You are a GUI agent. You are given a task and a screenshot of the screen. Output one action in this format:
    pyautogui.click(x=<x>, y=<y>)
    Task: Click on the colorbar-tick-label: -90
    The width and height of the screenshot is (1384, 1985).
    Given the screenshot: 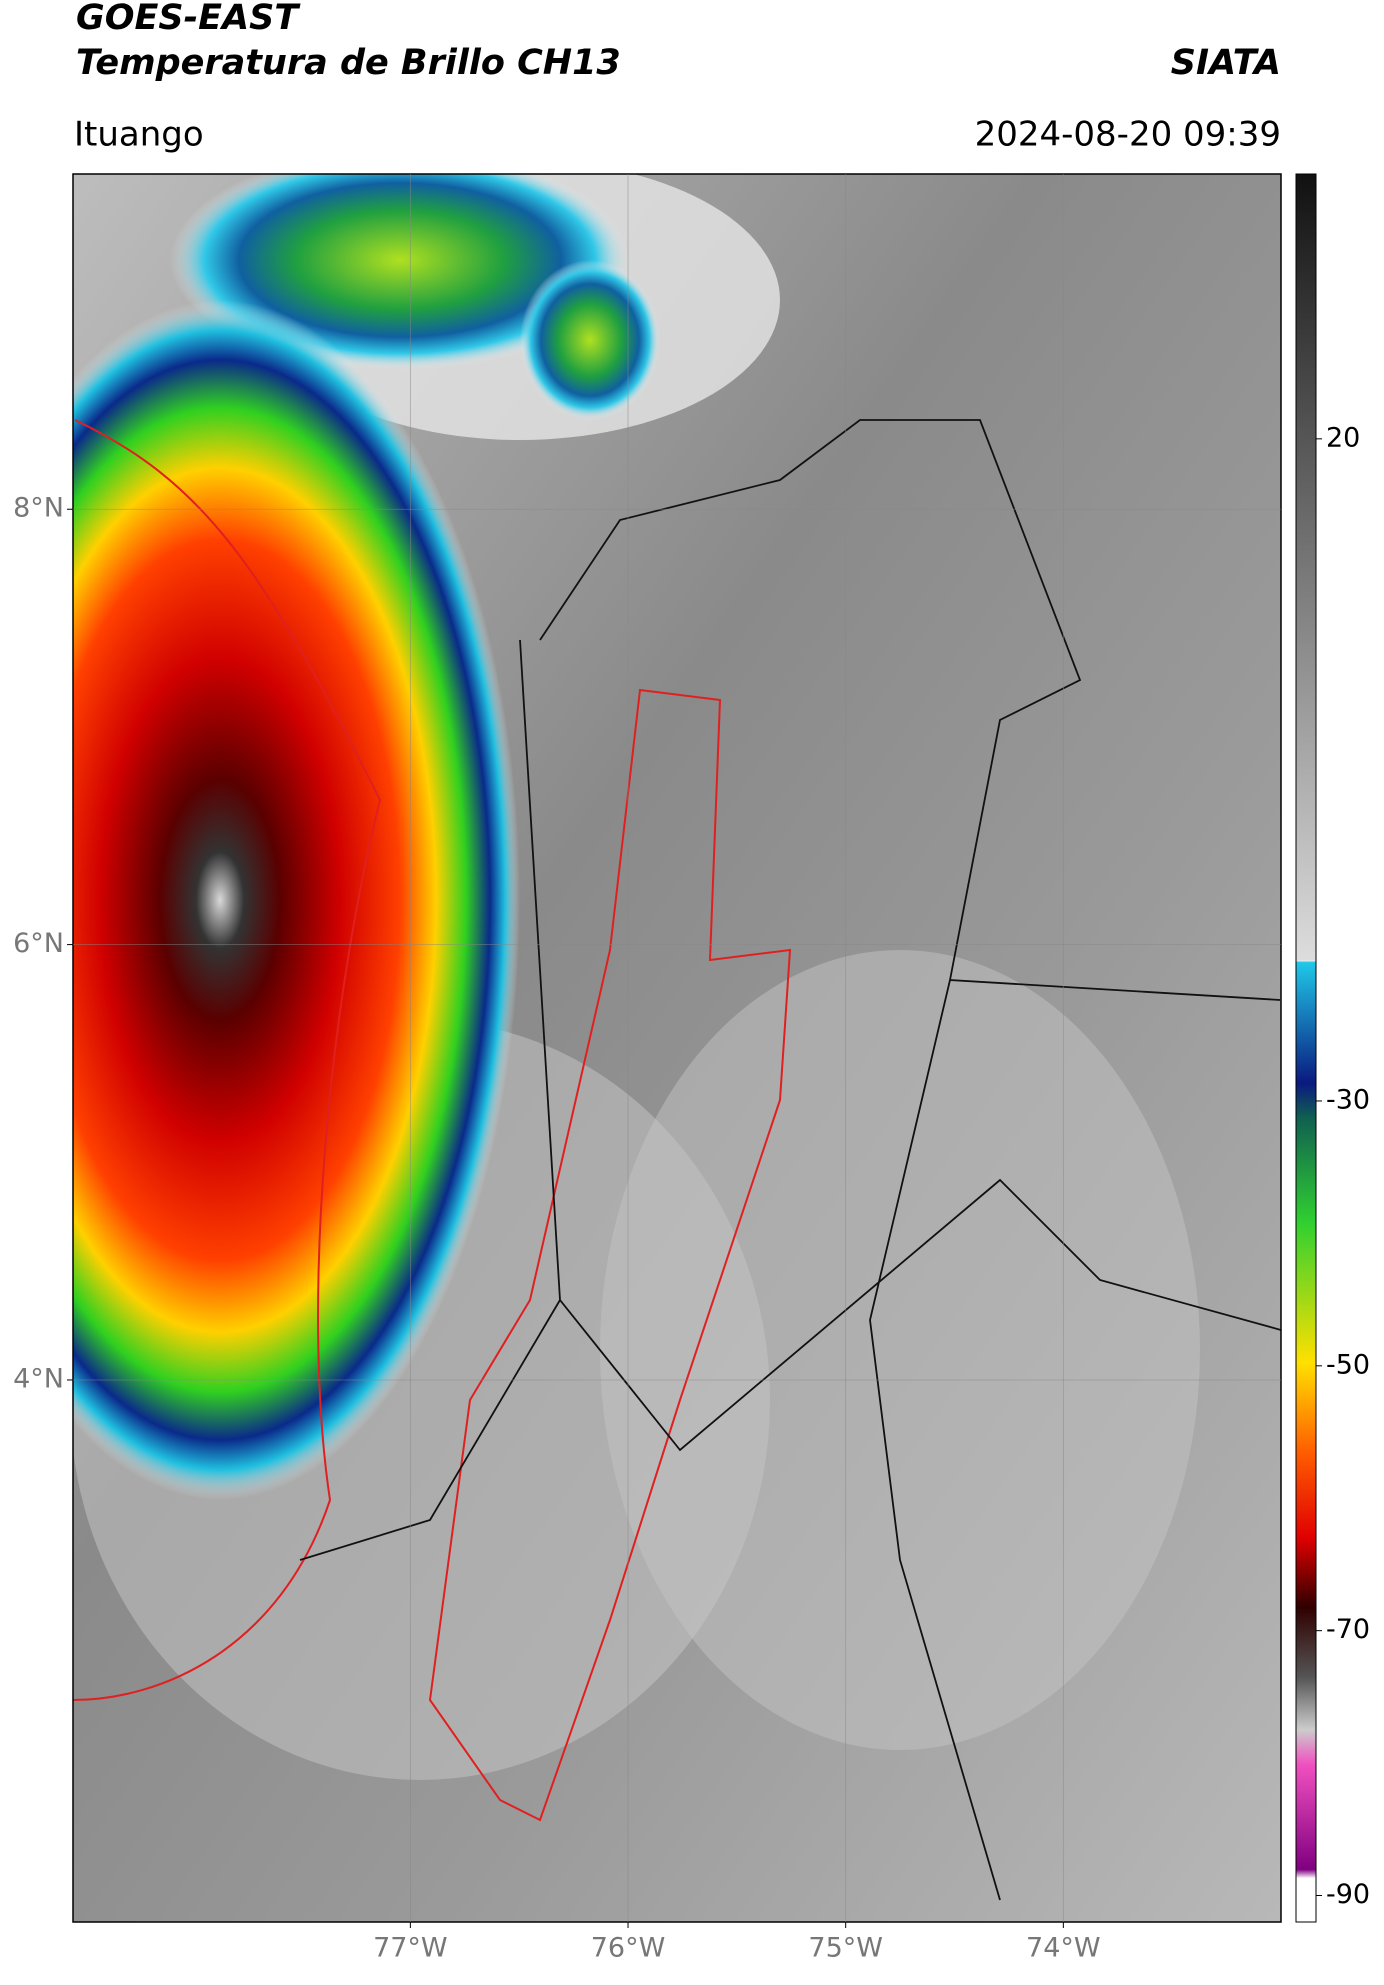 What is the action you would take?
    pyautogui.click(x=1348, y=1894)
    